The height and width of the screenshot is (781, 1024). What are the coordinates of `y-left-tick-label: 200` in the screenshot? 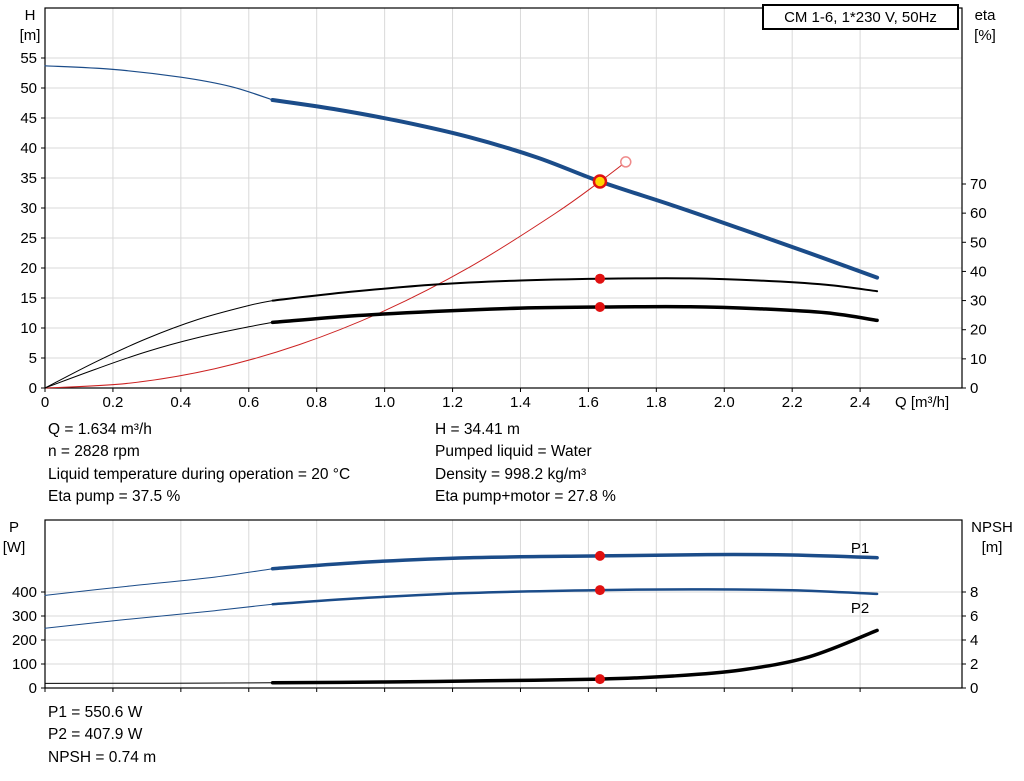 It's located at (24, 640).